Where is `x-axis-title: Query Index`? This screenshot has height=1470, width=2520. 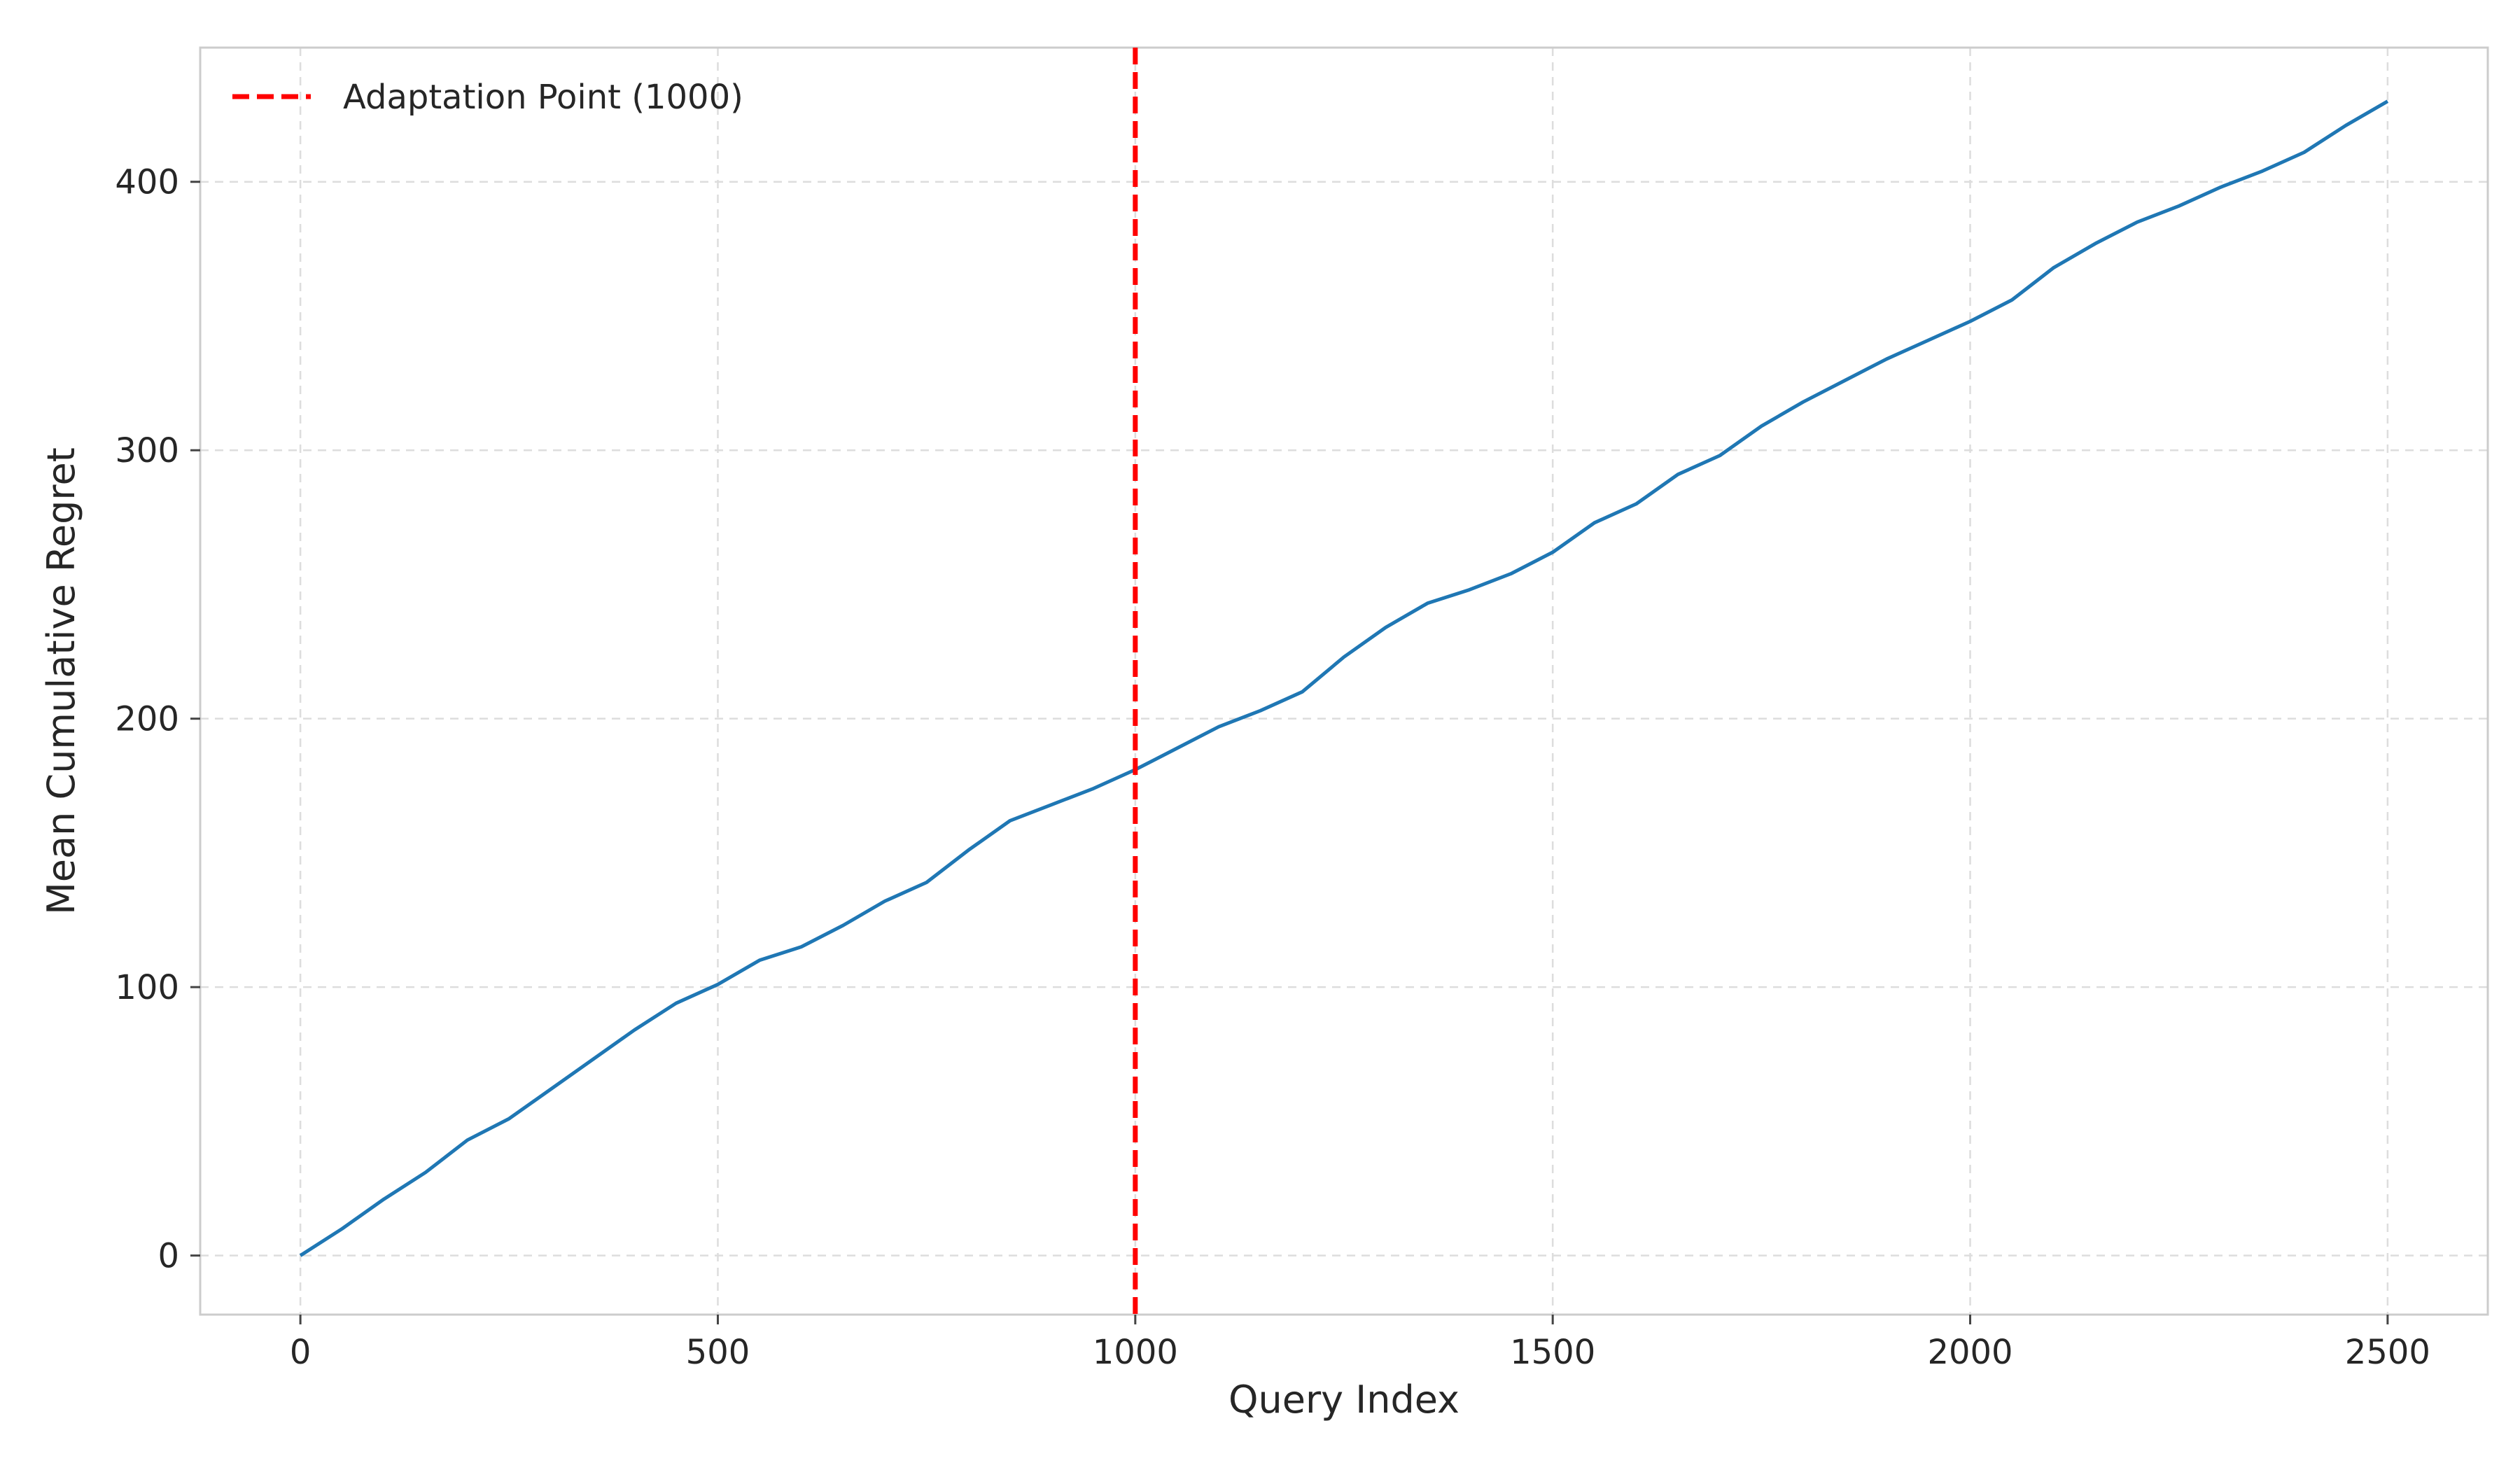
x-axis-title: Query Index is located at coordinates (1344, 1400).